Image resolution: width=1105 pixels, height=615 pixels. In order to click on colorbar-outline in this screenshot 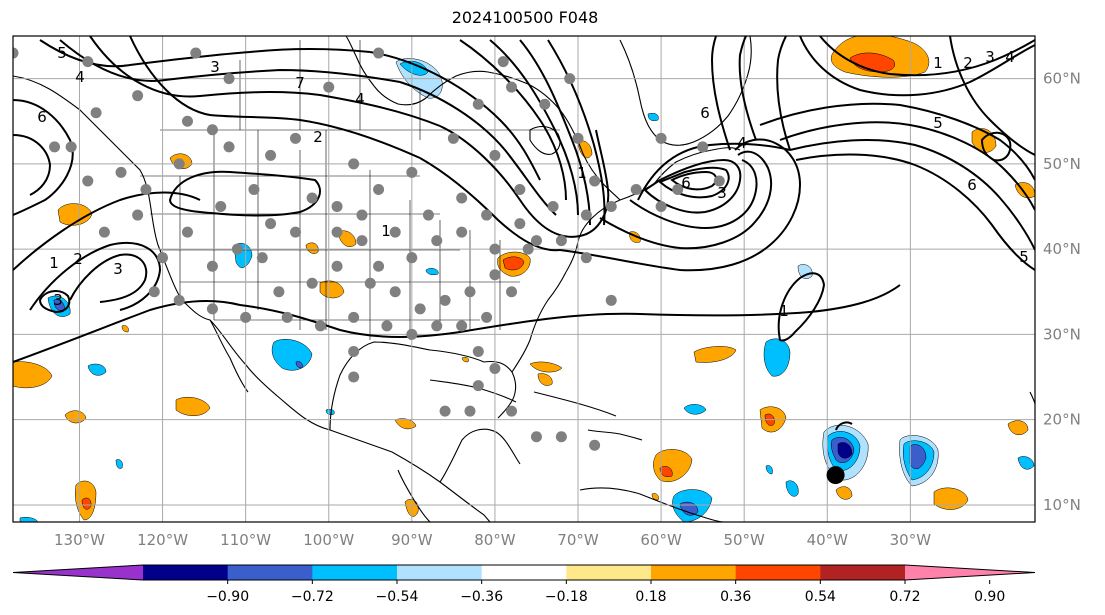, I will do `click(524, 572)`.